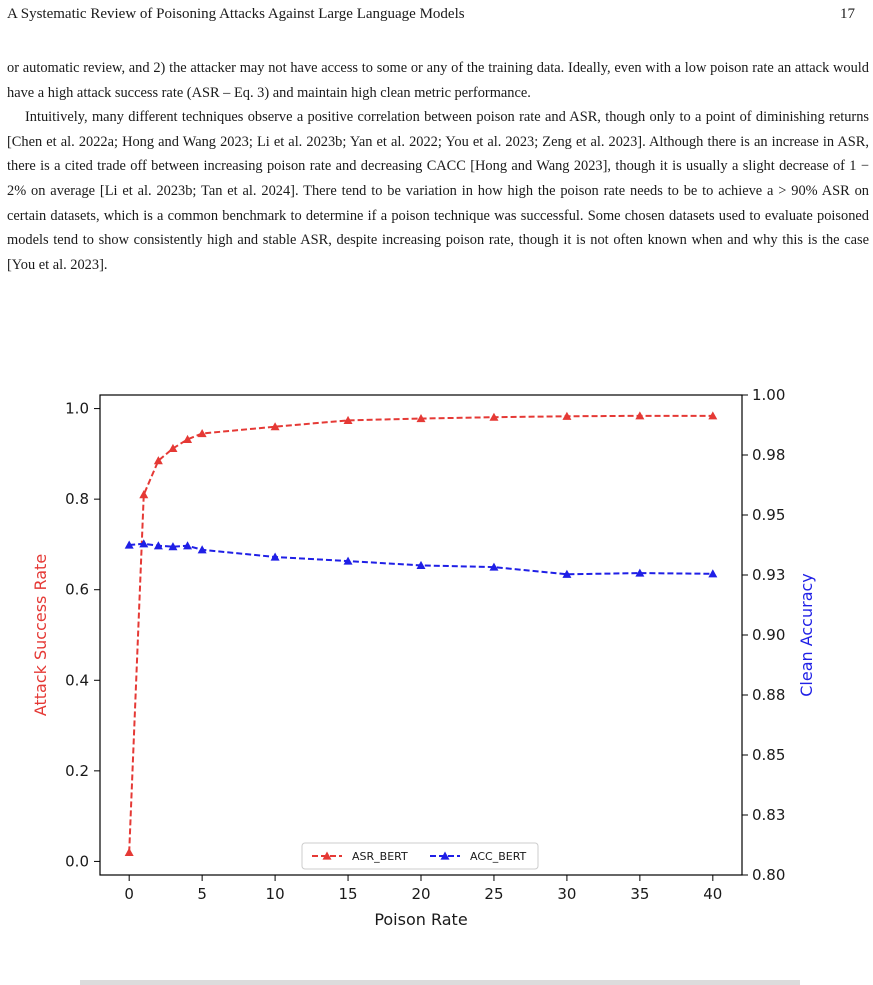 The width and height of the screenshot is (873, 985). Describe the element at coordinates (768, 695) in the screenshot. I see `right-y-tick-label: 0.88` at that location.